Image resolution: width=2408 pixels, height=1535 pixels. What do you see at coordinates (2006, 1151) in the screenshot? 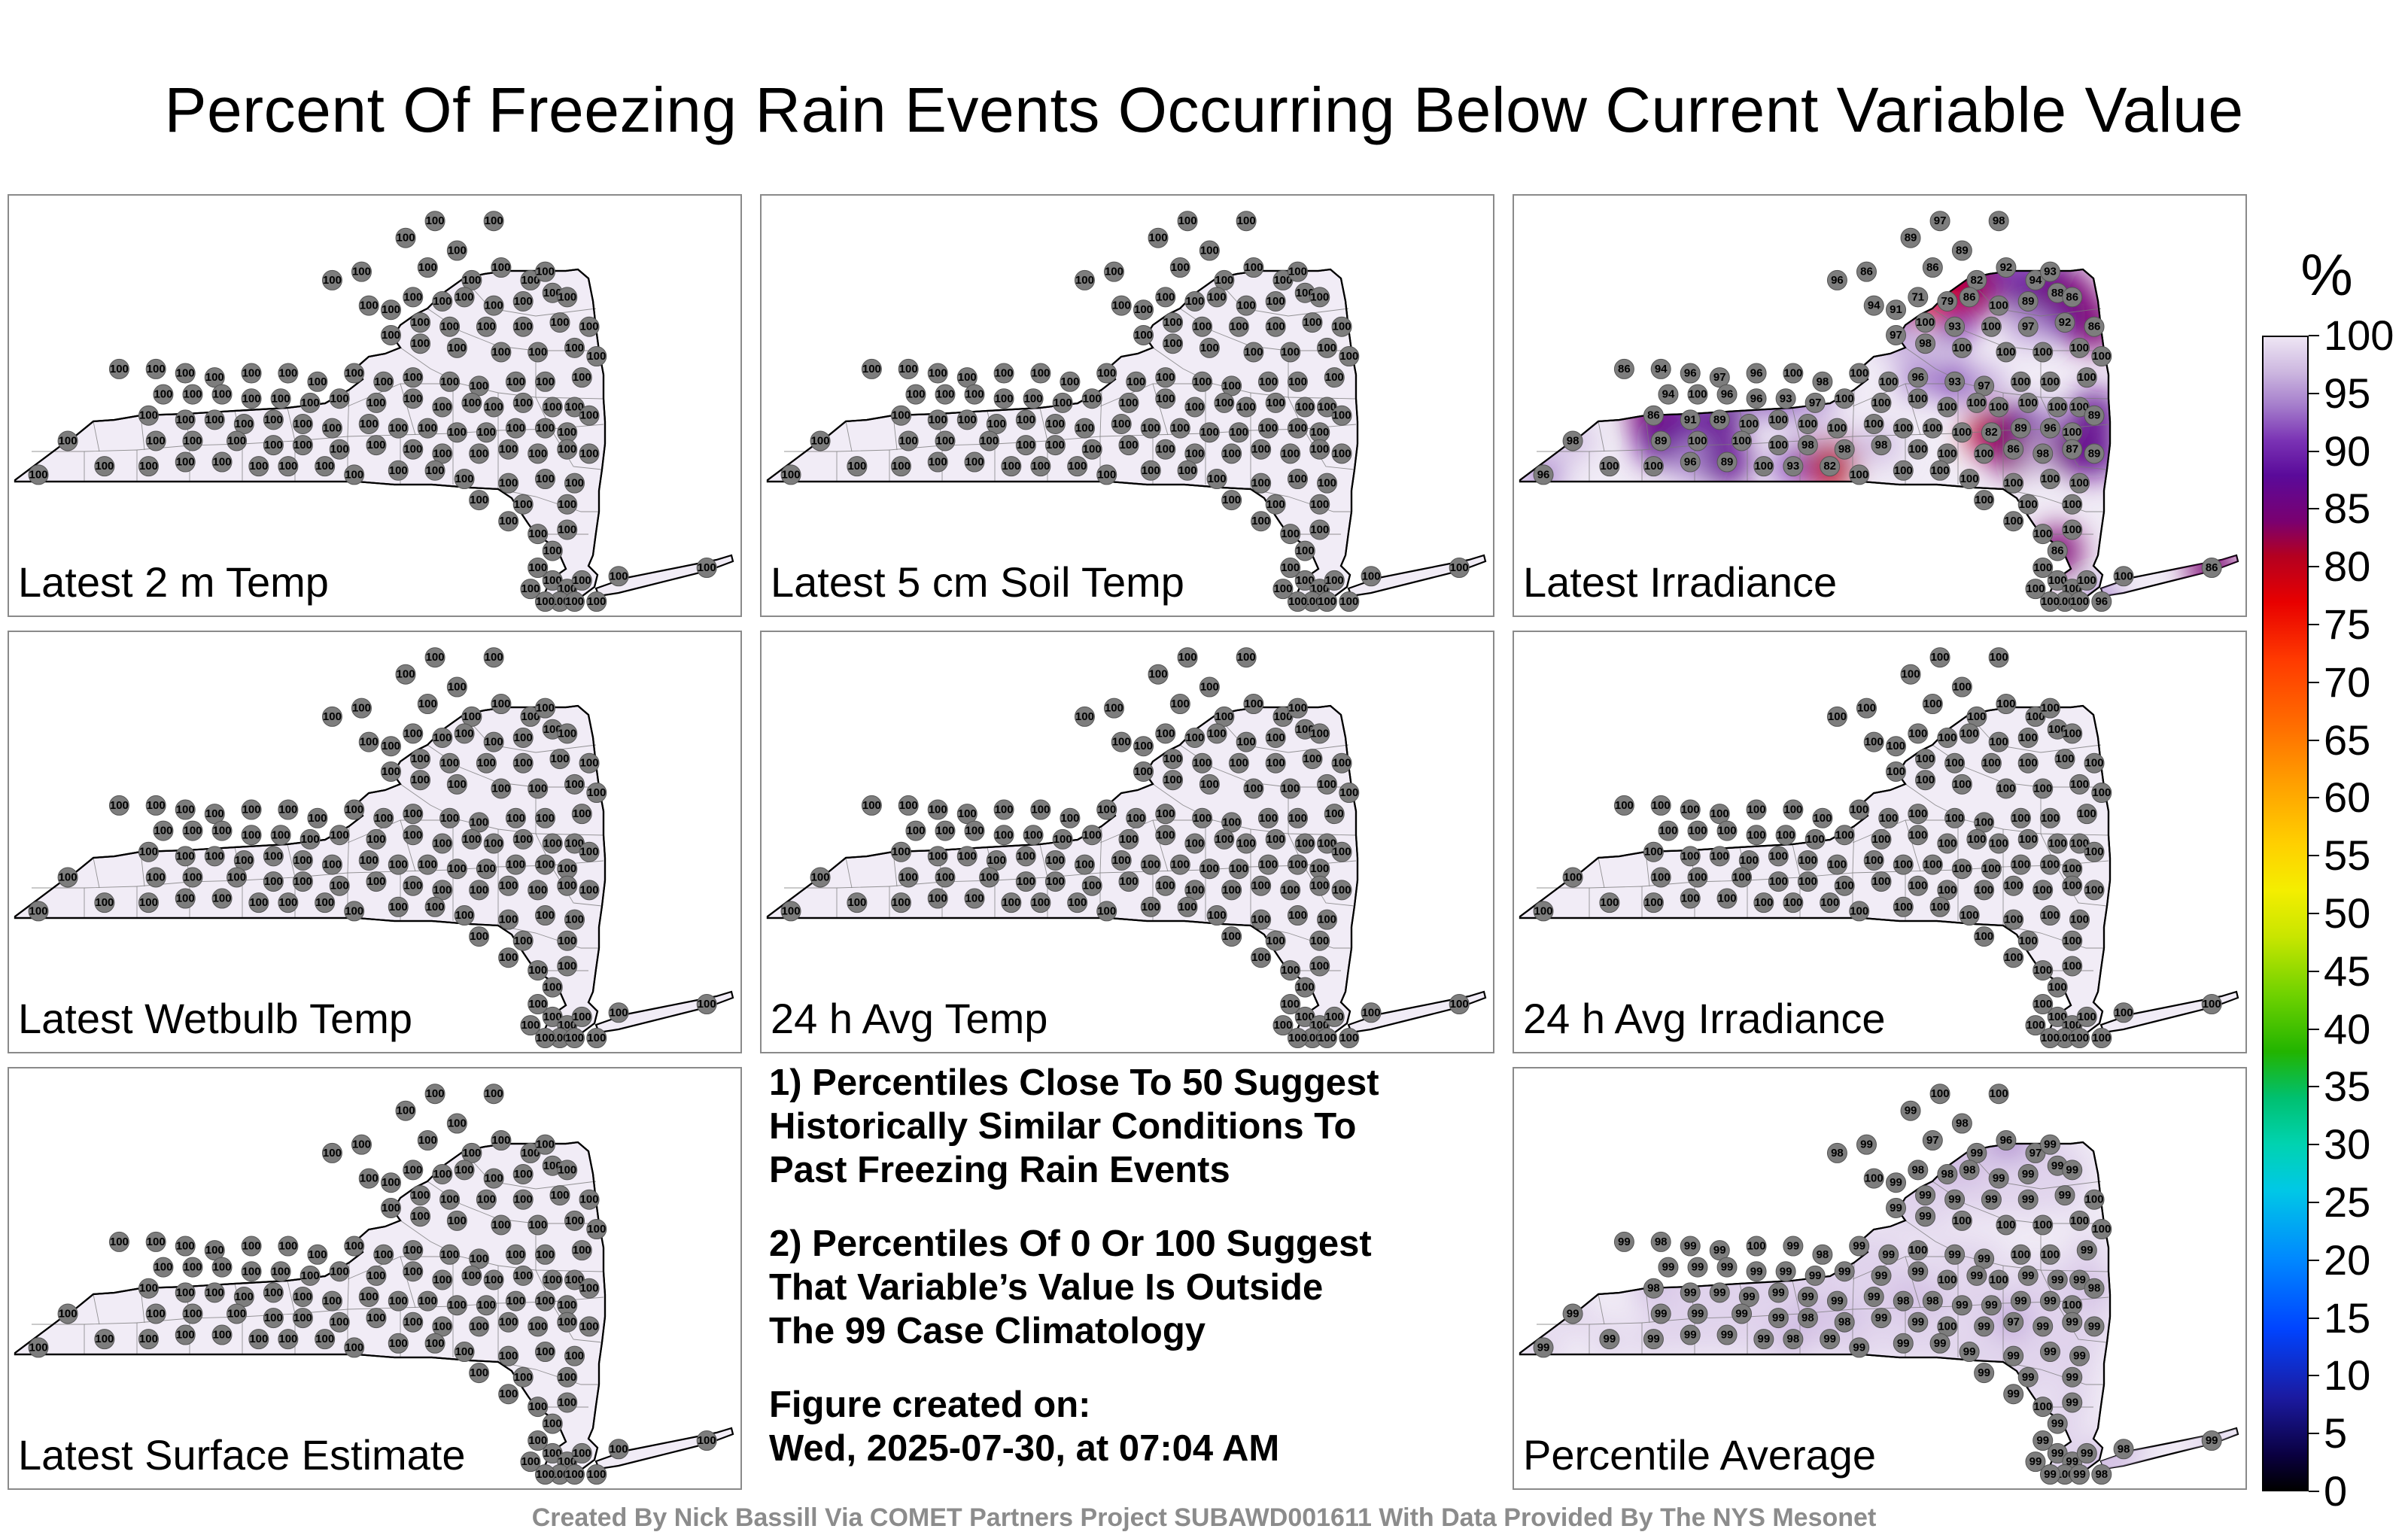
I see `field-blob` at bounding box center [2006, 1151].